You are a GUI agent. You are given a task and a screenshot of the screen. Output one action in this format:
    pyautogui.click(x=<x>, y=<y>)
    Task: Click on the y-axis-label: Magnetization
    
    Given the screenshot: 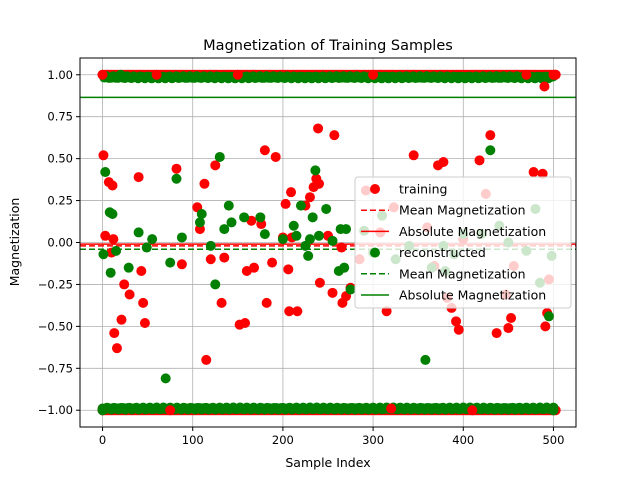 What is the action you would take?
    pyautogui.click(x=14, y=242)
    